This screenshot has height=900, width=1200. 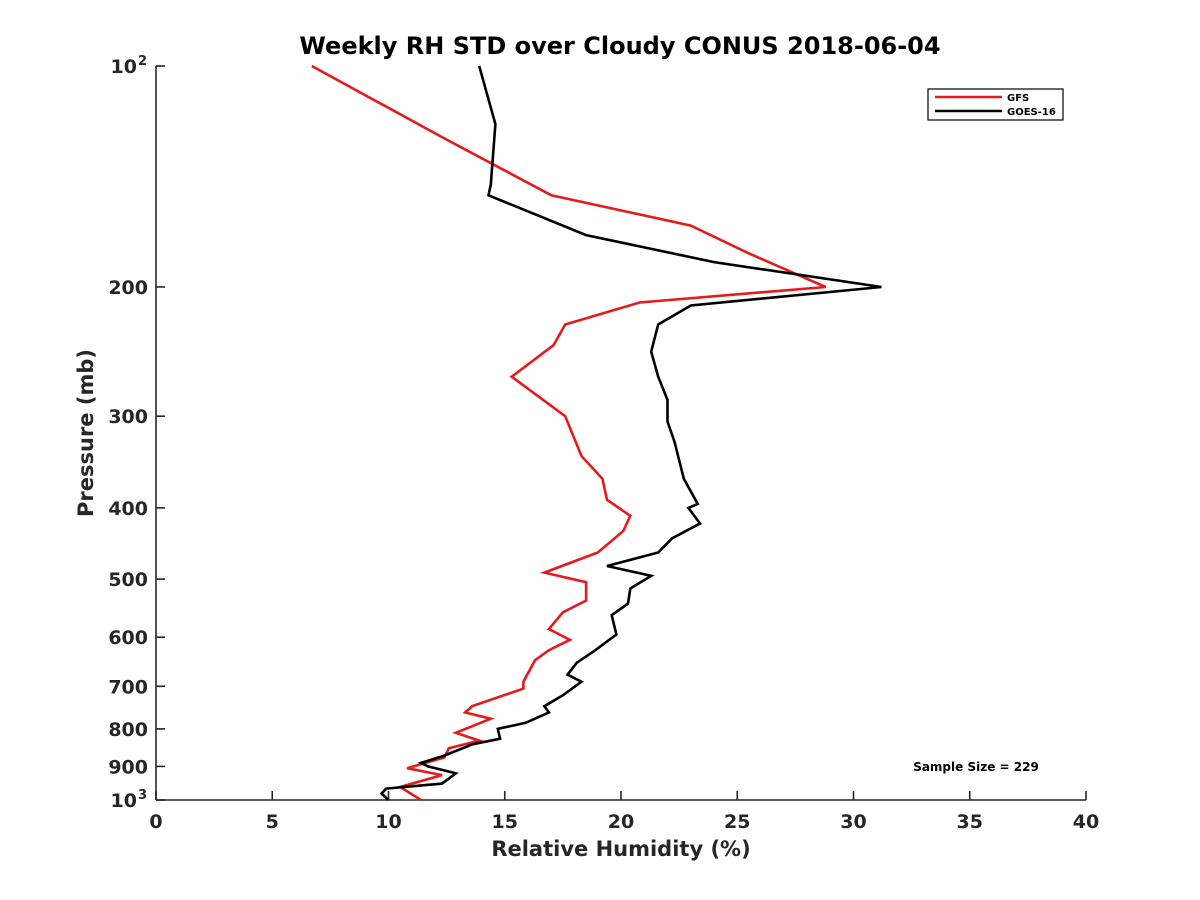 What do you see at coordinates (970, 822) in the screenshot?
I see `x-tick-label: 35` at bounding box center [970, 822].